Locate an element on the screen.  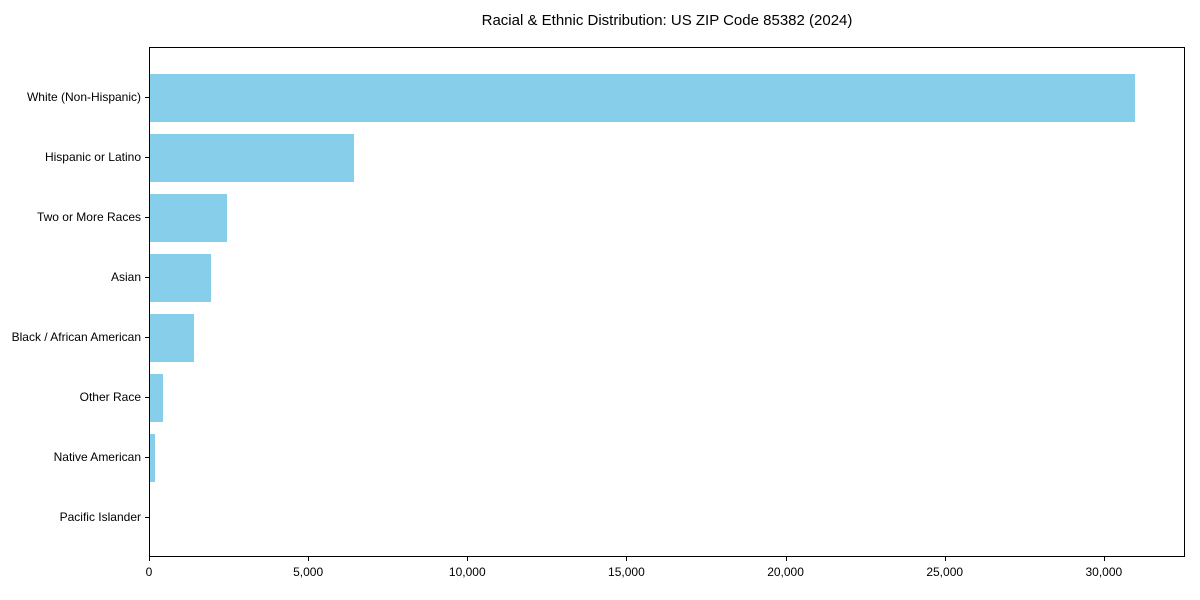
x-tick-label: 25,000 is located at coordinates (945, 572).